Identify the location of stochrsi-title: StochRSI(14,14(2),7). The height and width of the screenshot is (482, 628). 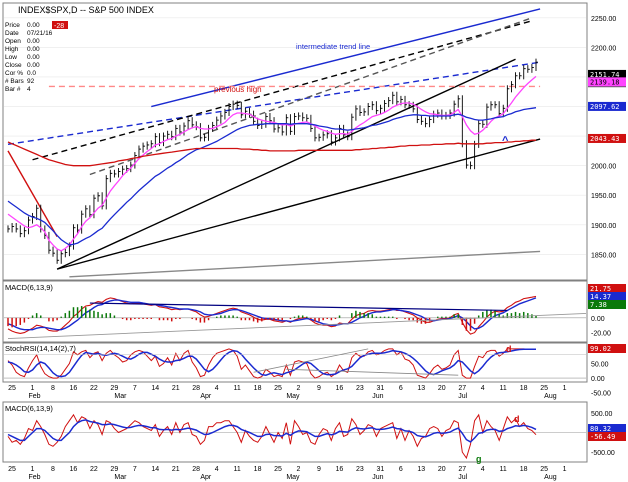
(40, 348).